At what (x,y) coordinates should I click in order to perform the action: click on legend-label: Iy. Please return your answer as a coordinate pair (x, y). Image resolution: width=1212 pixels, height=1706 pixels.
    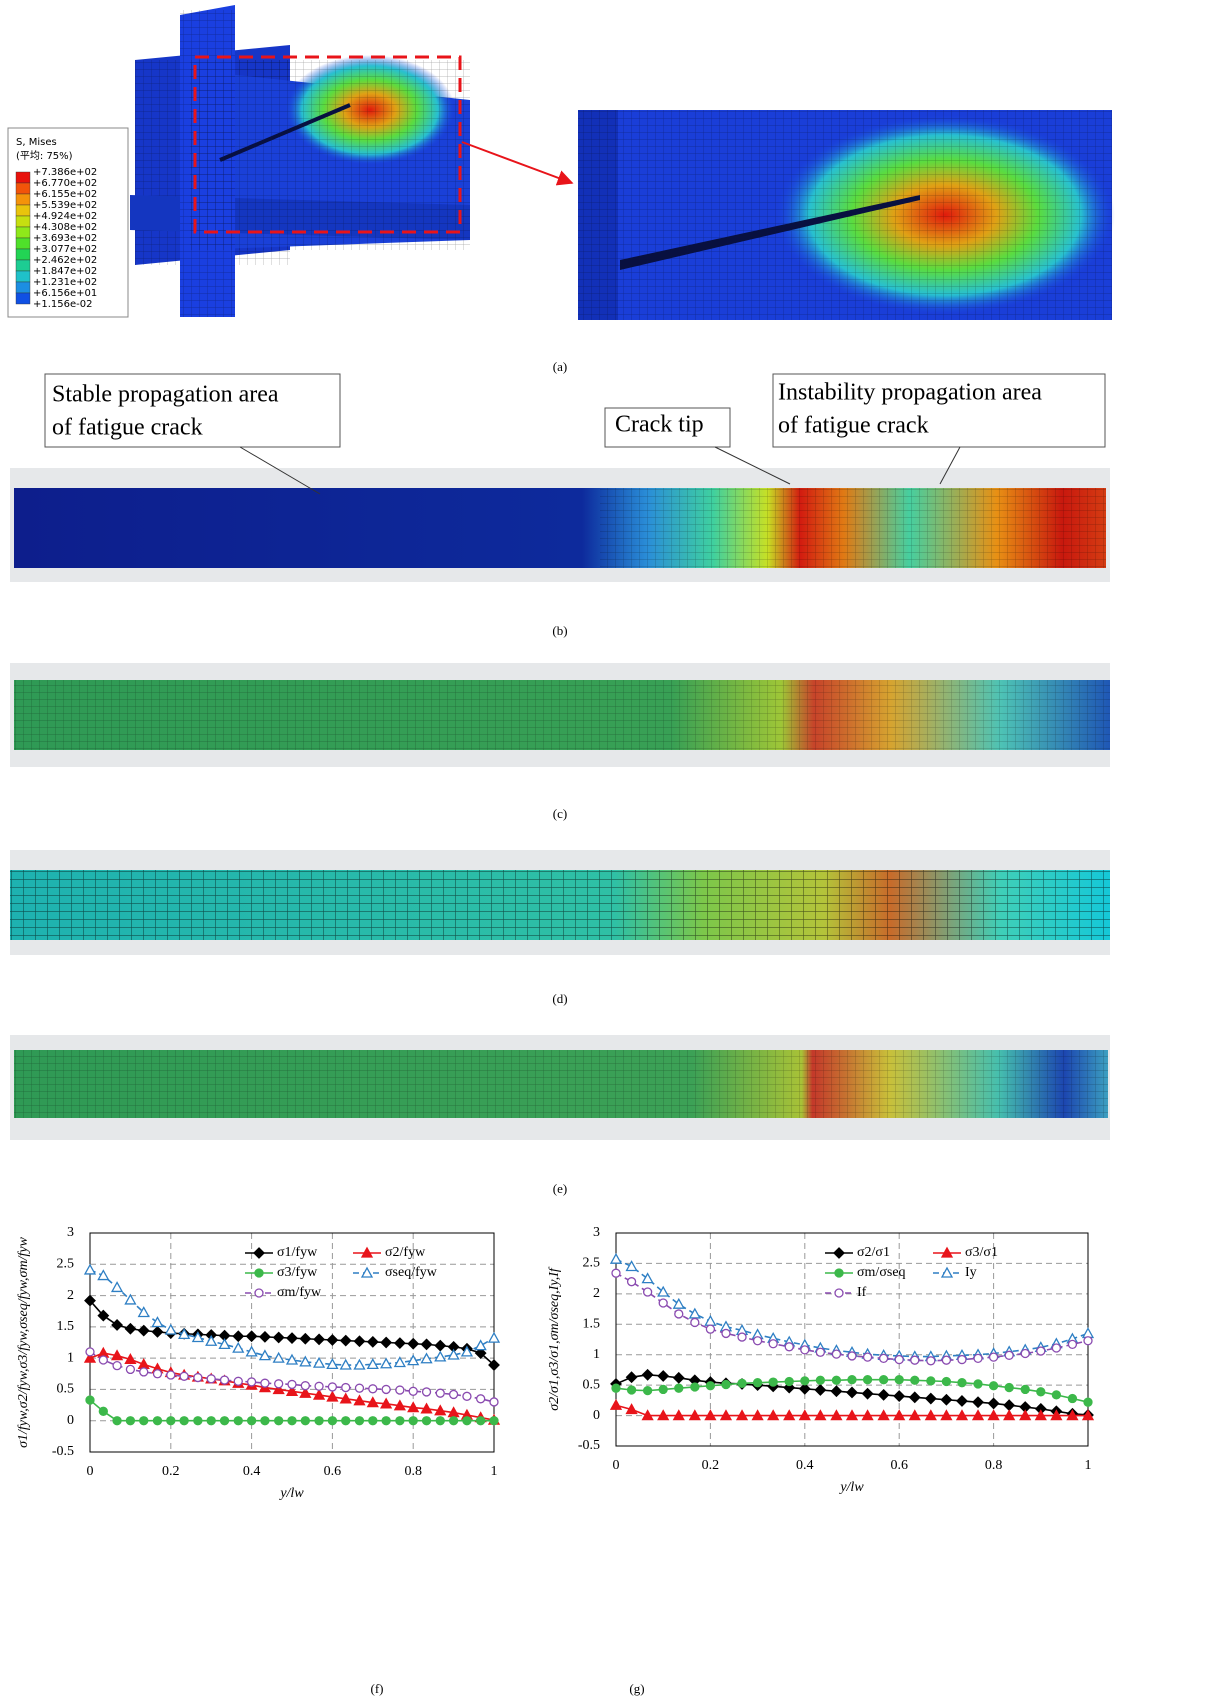
    Looking at the image, I should click on (971, 1272).